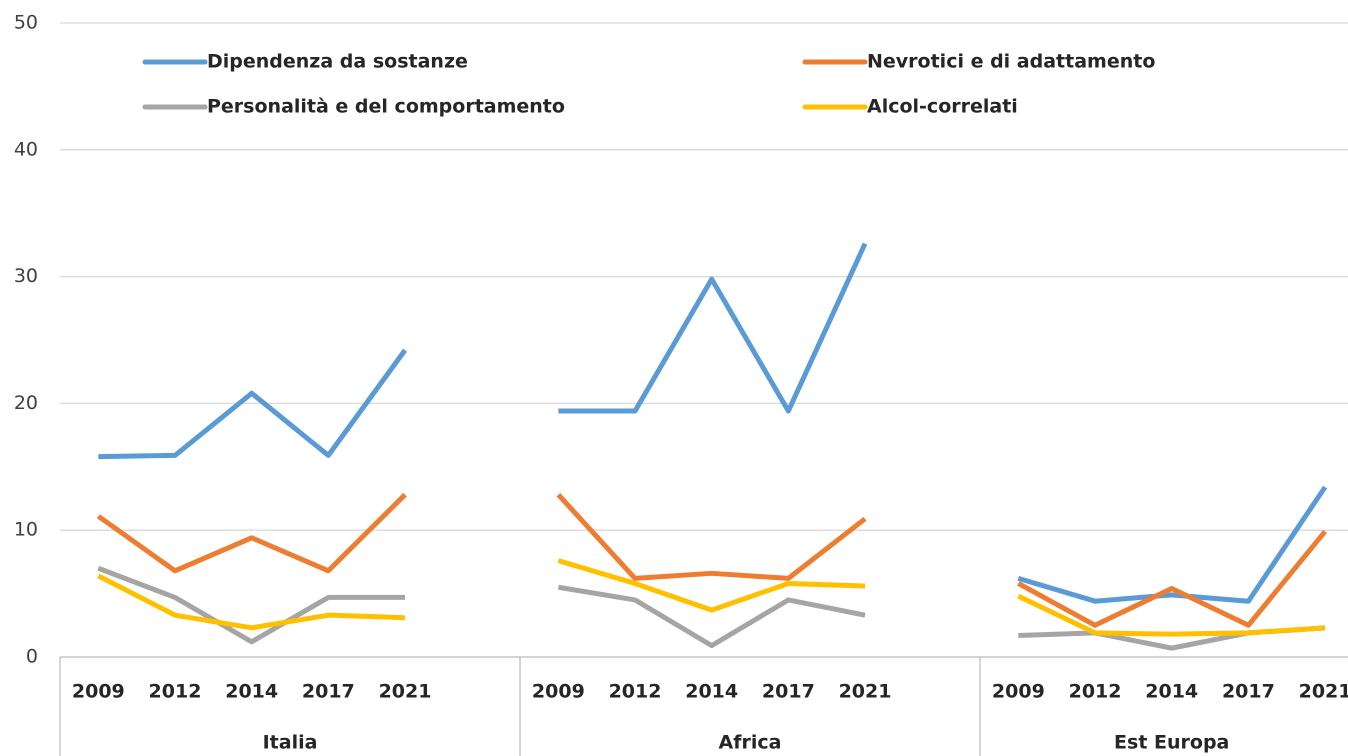 This screenshot has height=756, width=1348. I want to click on y-tick-label: 20, so click(26, 403).